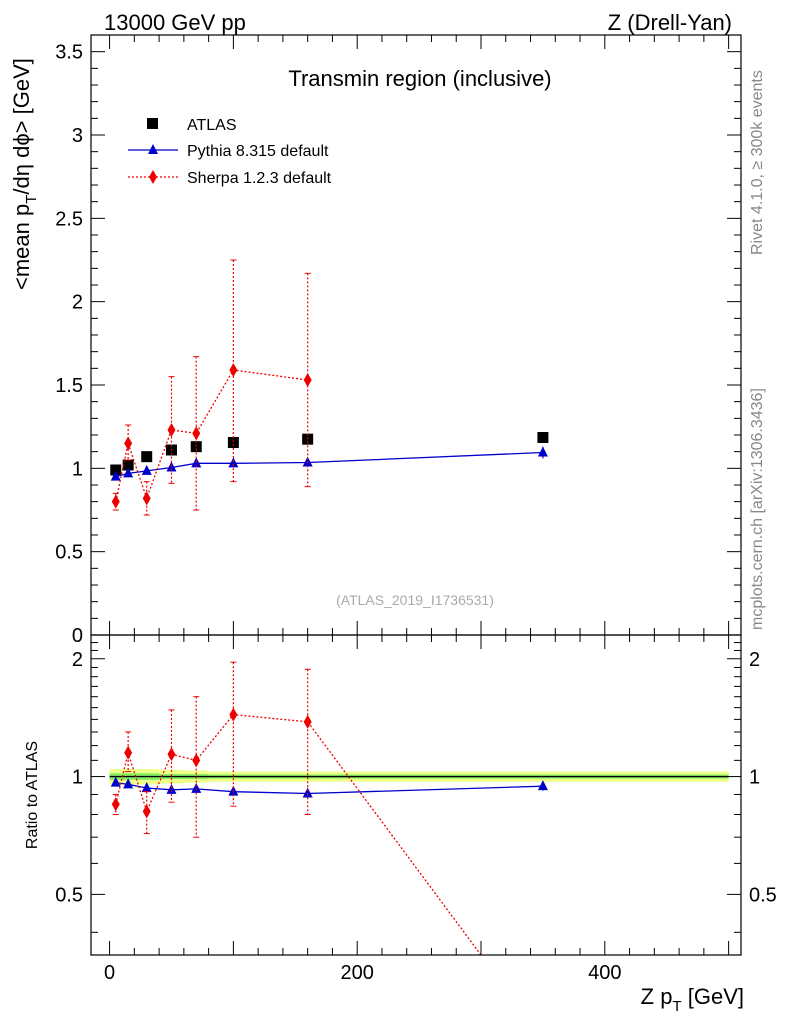 This screenshot has height=1029, width=786. What do you see at coordinates (415, 600) in the screenshot?
I see `watermark: (ATLAS_2019_I1736531)` at bounding box center [415, 600].